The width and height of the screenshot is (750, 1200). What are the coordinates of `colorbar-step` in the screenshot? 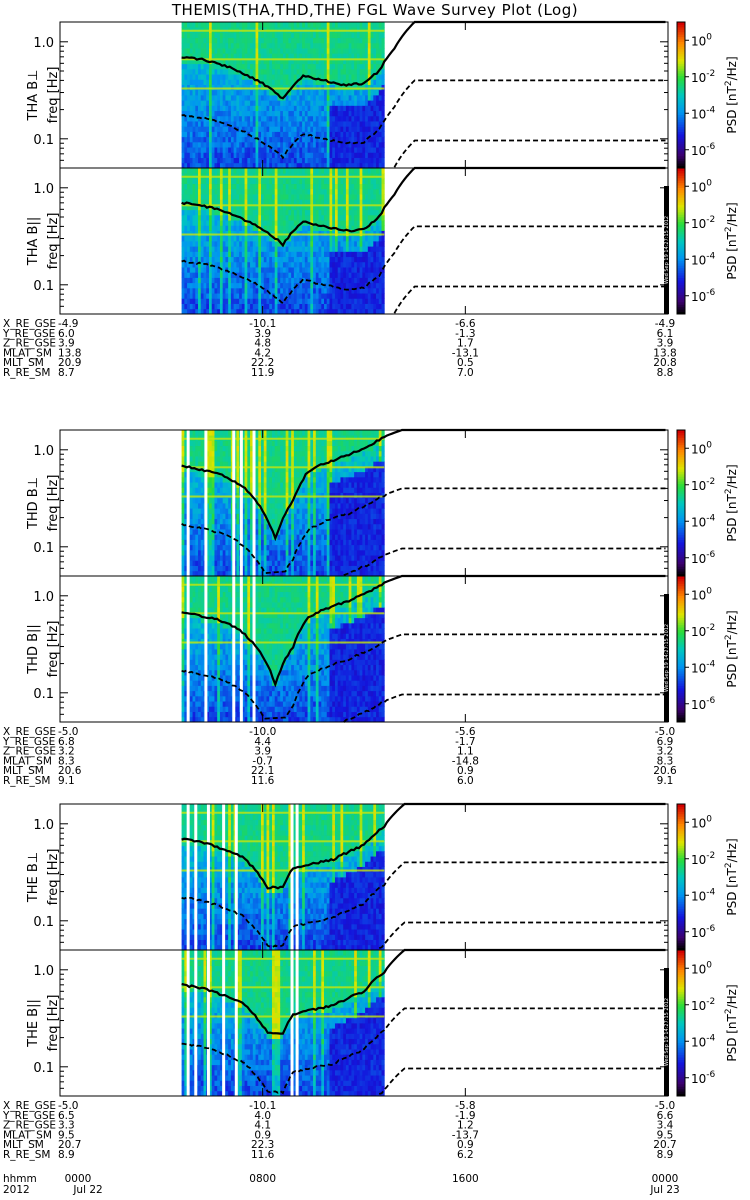 It's located at (681, 157).